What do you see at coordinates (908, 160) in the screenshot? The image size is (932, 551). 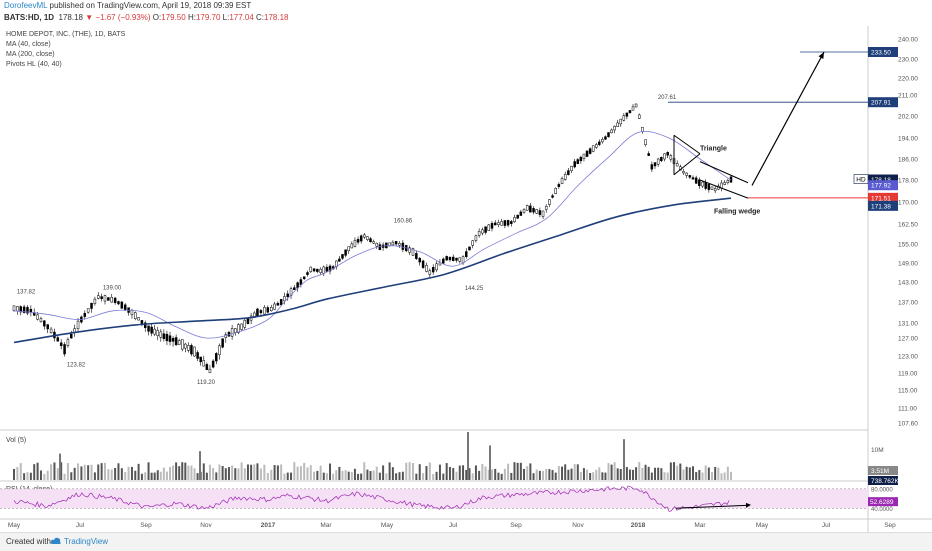 I see `price-tick-label: 186.00` at bounding box center [908, 160].